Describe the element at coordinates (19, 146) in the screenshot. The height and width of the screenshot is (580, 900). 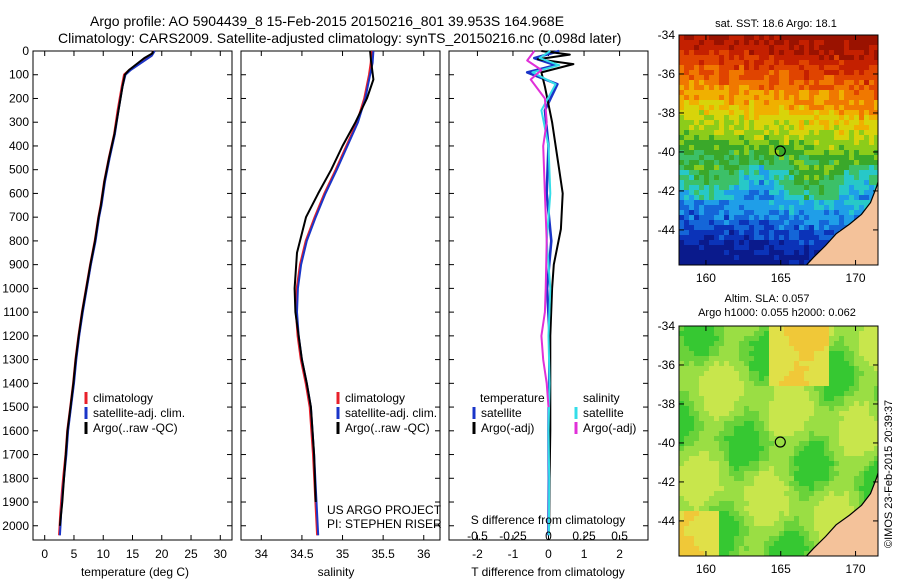
I see `y-tick-label: 400` at that location.